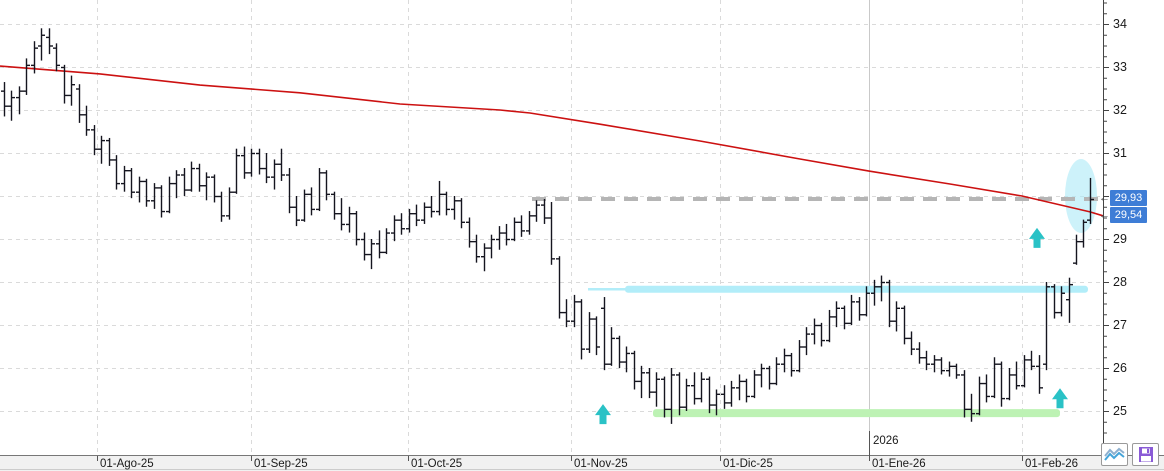 This screenshot has width=1164, height=471. What do you see at coordinates (1145, 454) in the screenshot?
I see `save-button` at bounding box center [1145, 454].